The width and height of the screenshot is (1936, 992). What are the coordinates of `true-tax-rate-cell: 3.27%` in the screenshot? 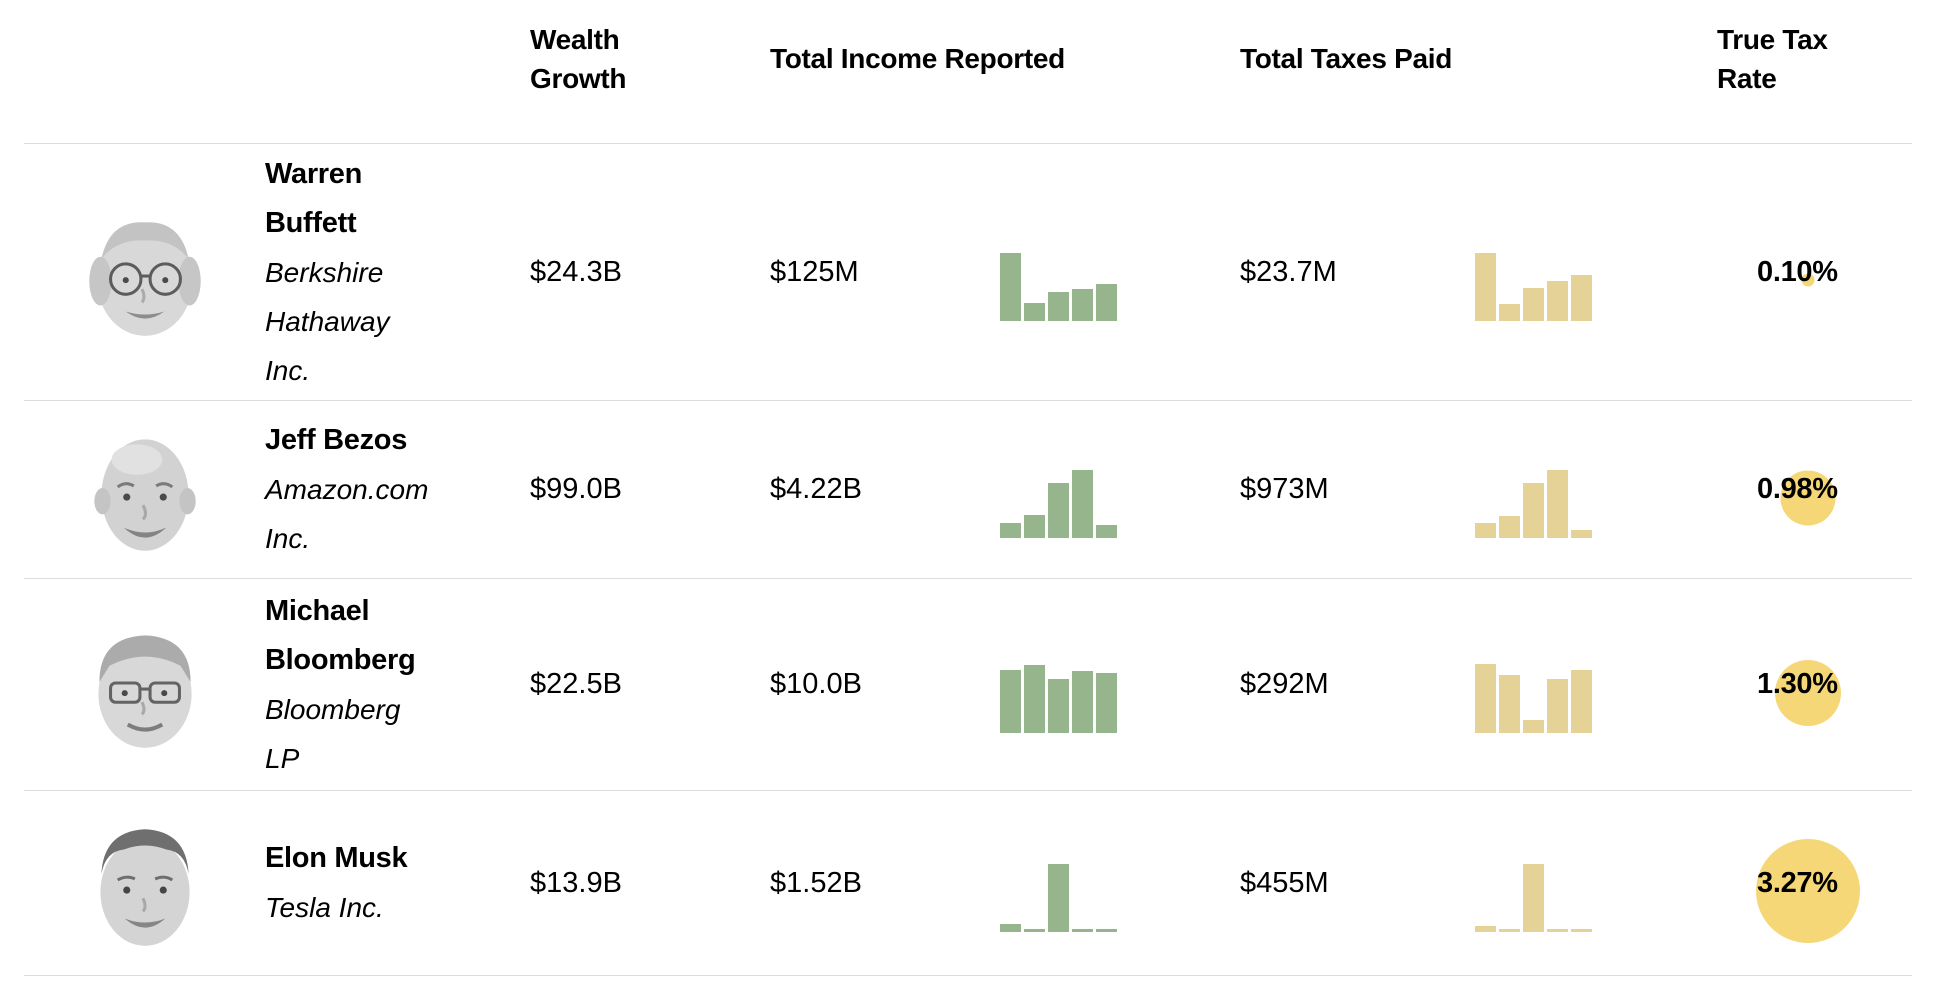 It's located at (1814, 883).